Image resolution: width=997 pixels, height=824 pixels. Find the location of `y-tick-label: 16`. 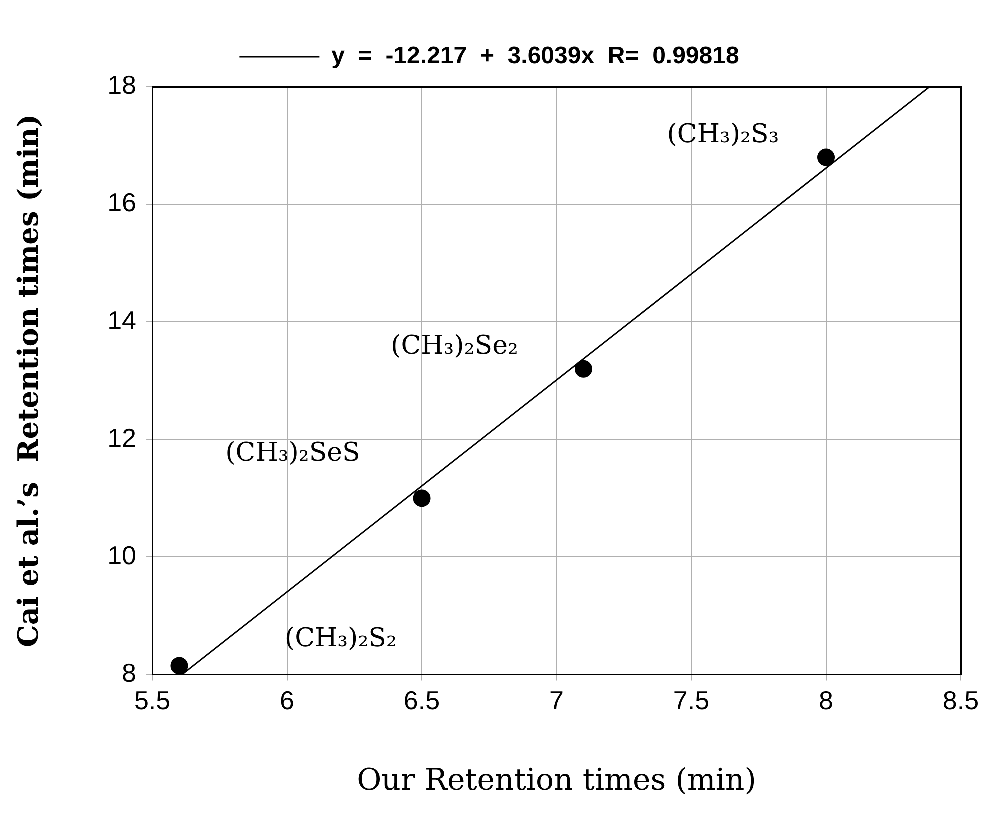

y-tick-label: 16 is located at coordinates (122, 203).